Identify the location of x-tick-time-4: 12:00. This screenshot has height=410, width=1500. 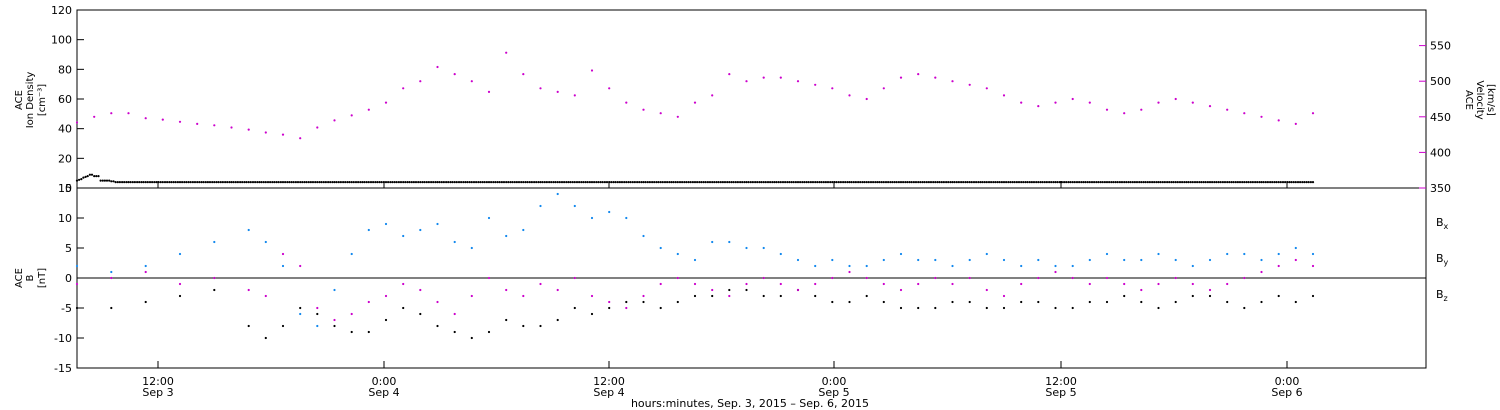
(1061, 381).